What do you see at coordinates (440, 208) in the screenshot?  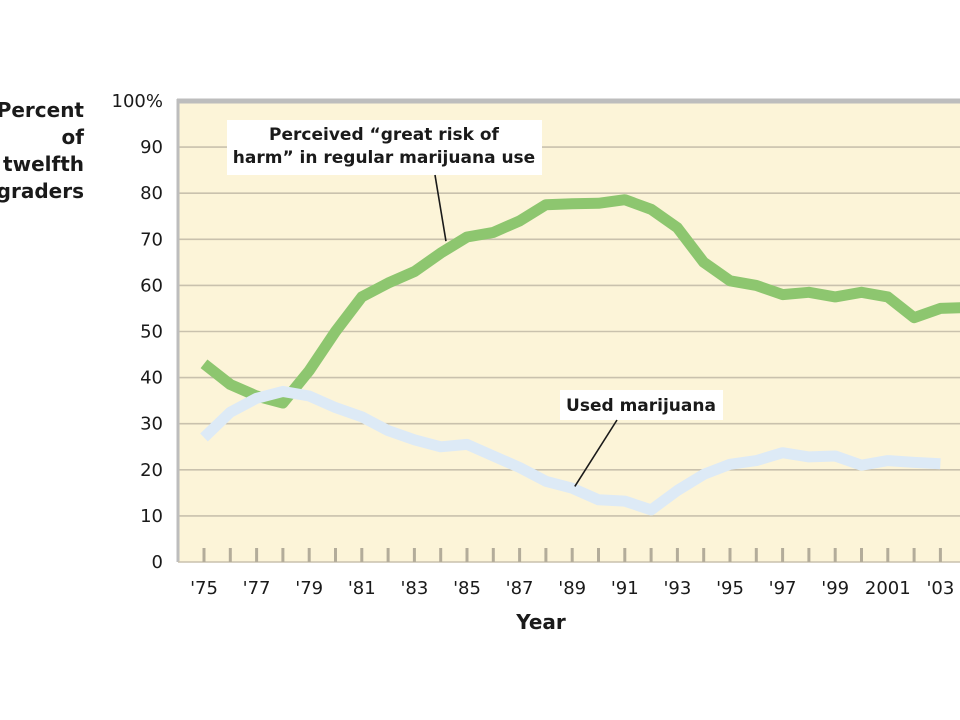 I see `annotation-leader-risk_label` at bounding box center [440, 208].